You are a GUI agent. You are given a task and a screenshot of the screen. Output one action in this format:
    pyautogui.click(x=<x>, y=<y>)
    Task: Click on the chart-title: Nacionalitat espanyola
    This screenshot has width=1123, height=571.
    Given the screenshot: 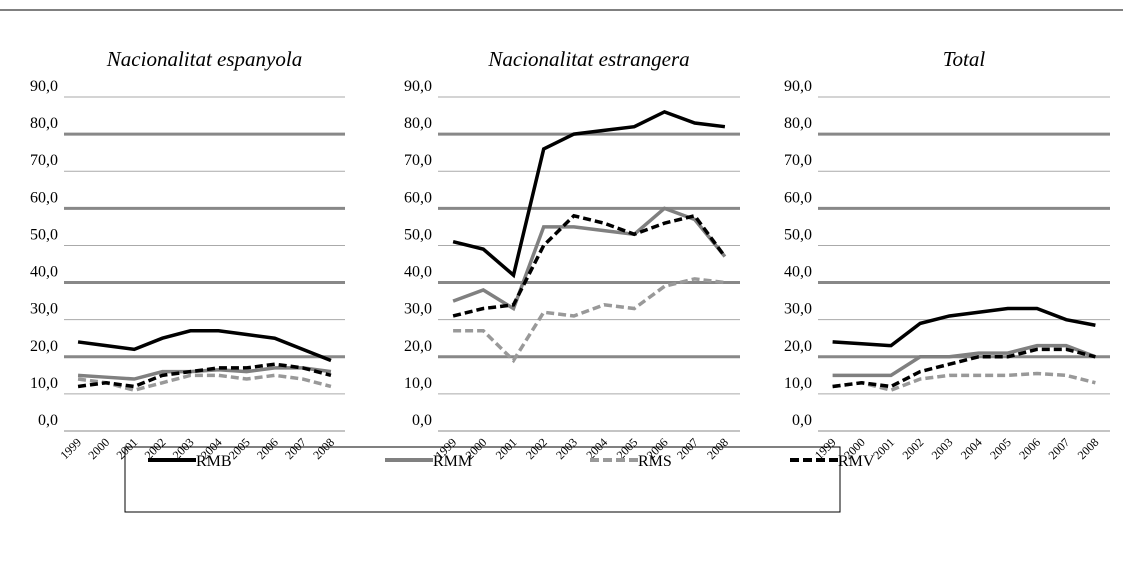 What is the action you would take?
    pyautogui.click(x=204, y=59)
    